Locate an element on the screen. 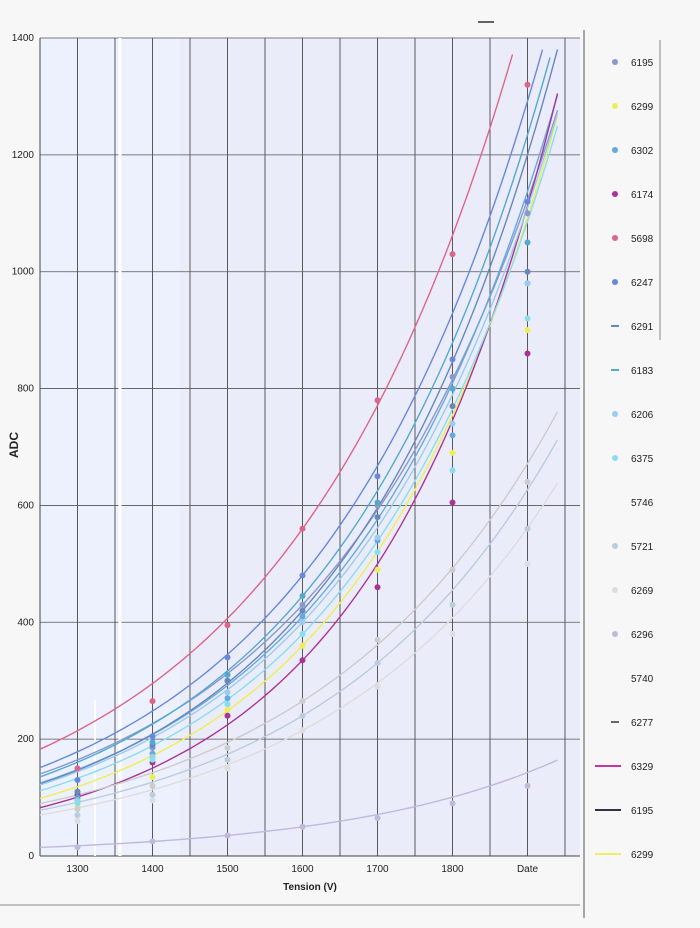  legend-label: 6277 is located at coordinates (642, 723).